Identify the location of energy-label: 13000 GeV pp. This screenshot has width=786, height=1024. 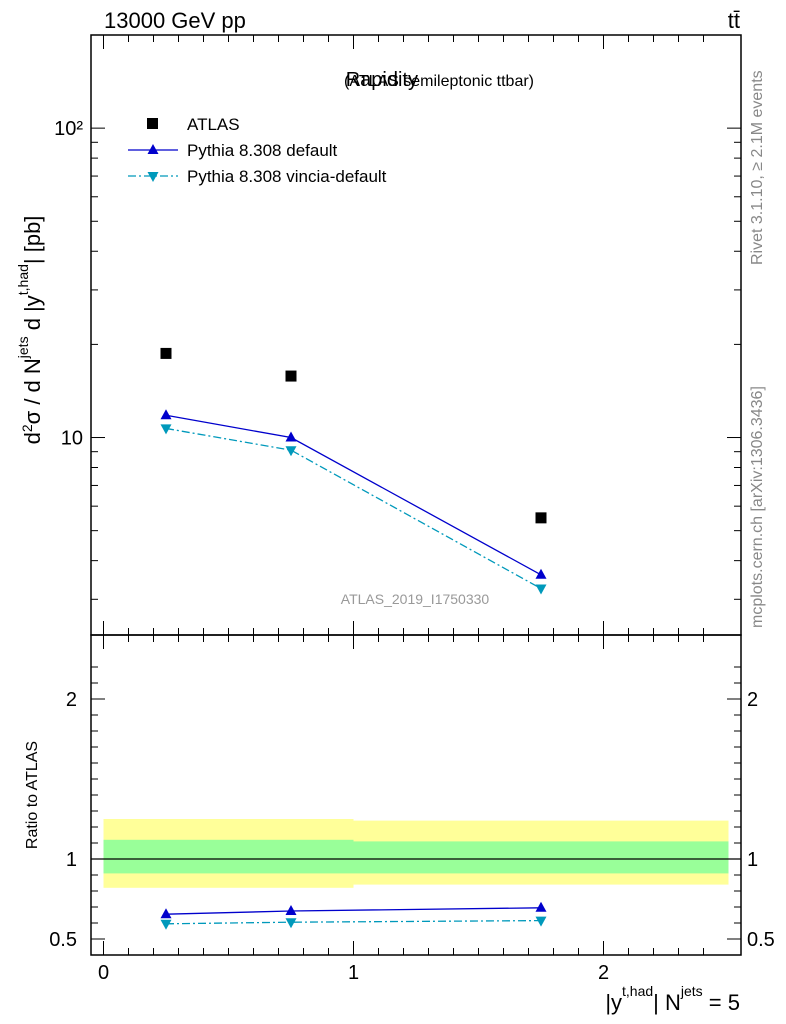
(175, 20).